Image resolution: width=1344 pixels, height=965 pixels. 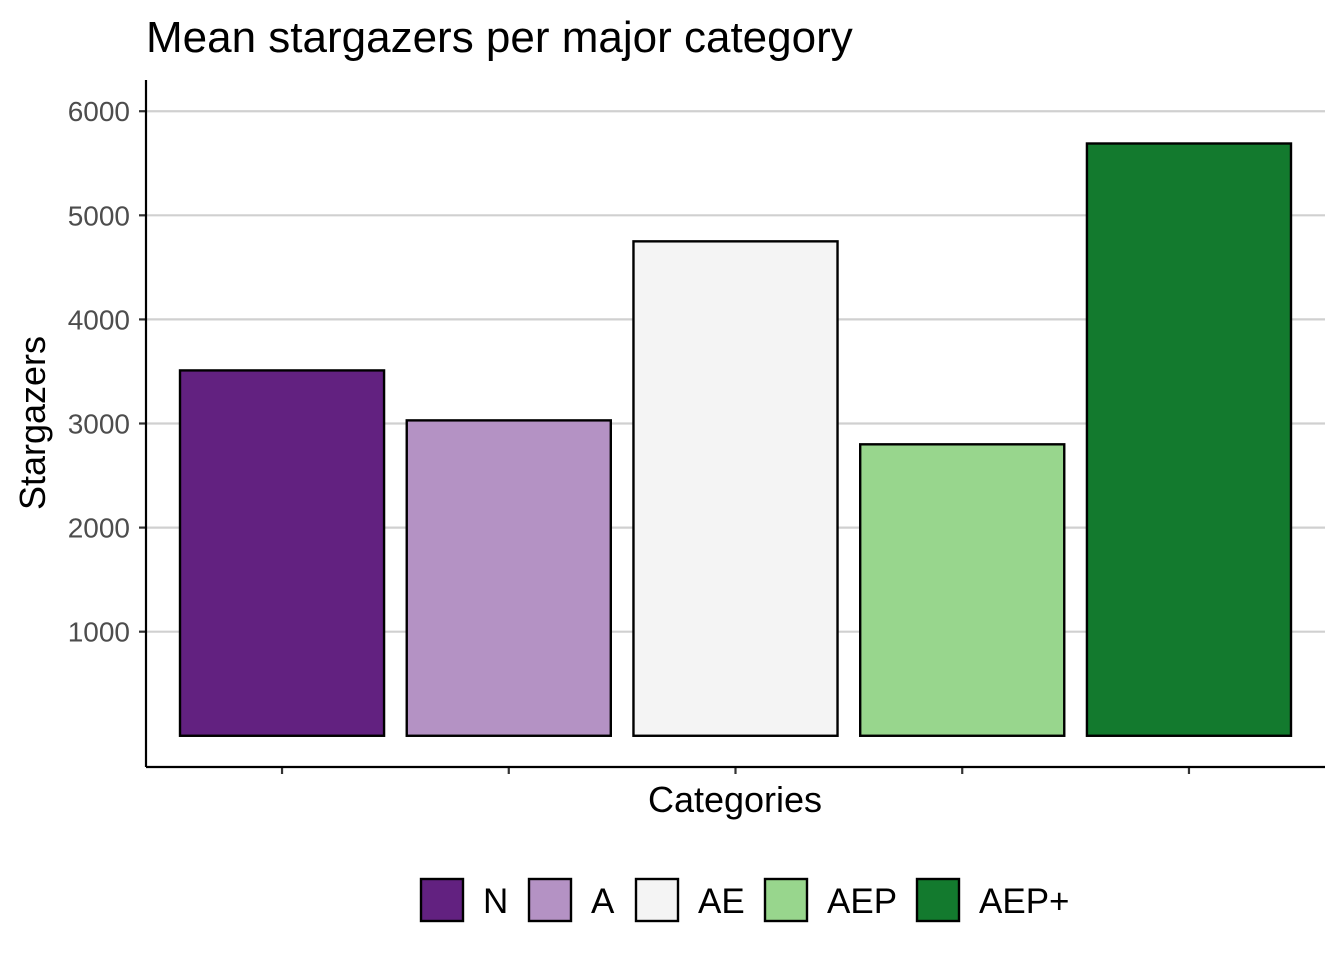 What do you see at coordinates (735, 488) in the screenshot?
I see `bar-ae` at bounding box center [735, 488].